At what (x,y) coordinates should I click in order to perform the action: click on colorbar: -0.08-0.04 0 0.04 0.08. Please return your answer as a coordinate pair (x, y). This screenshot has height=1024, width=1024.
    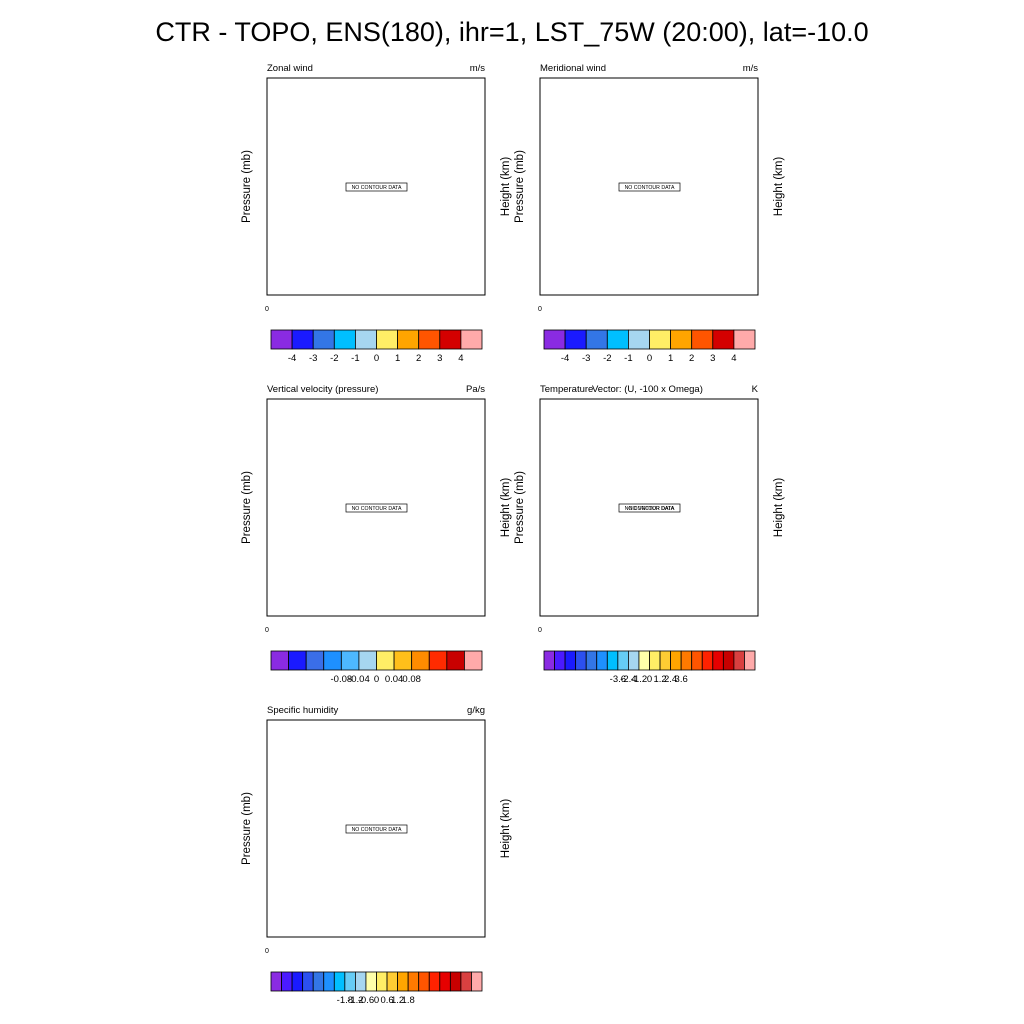
    Looking at the image, I should click on (376, 667).